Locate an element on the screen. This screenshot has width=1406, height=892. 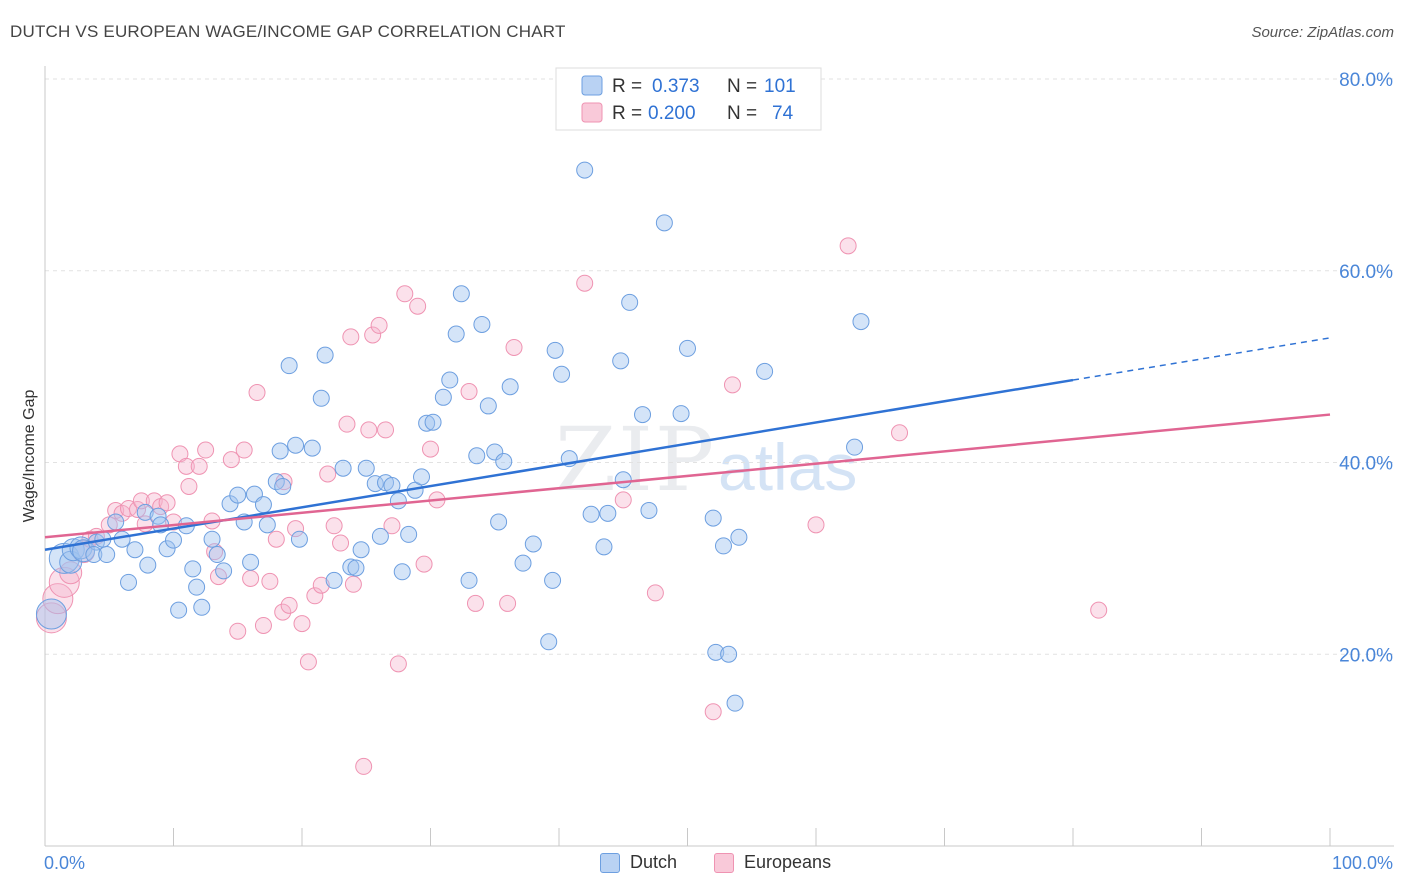
europeans-r-label: R = is located at coordinates (627, 113).